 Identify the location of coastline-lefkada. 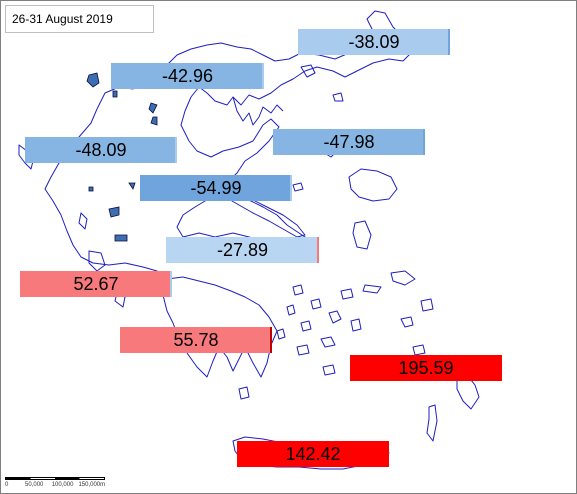
(83, 221).